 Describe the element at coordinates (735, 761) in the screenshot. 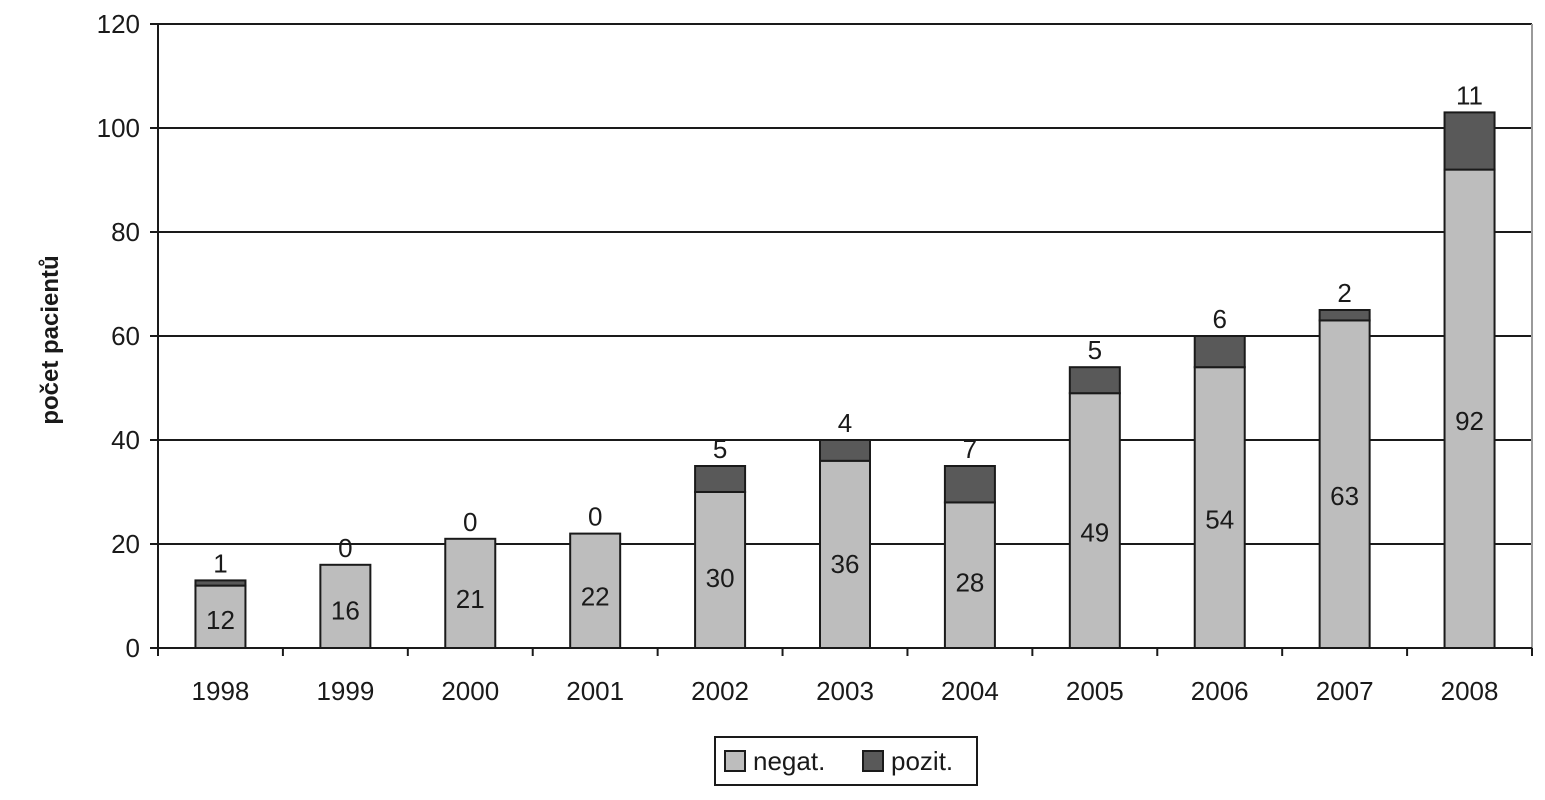

I see `legend-swatch-negat` at that location.